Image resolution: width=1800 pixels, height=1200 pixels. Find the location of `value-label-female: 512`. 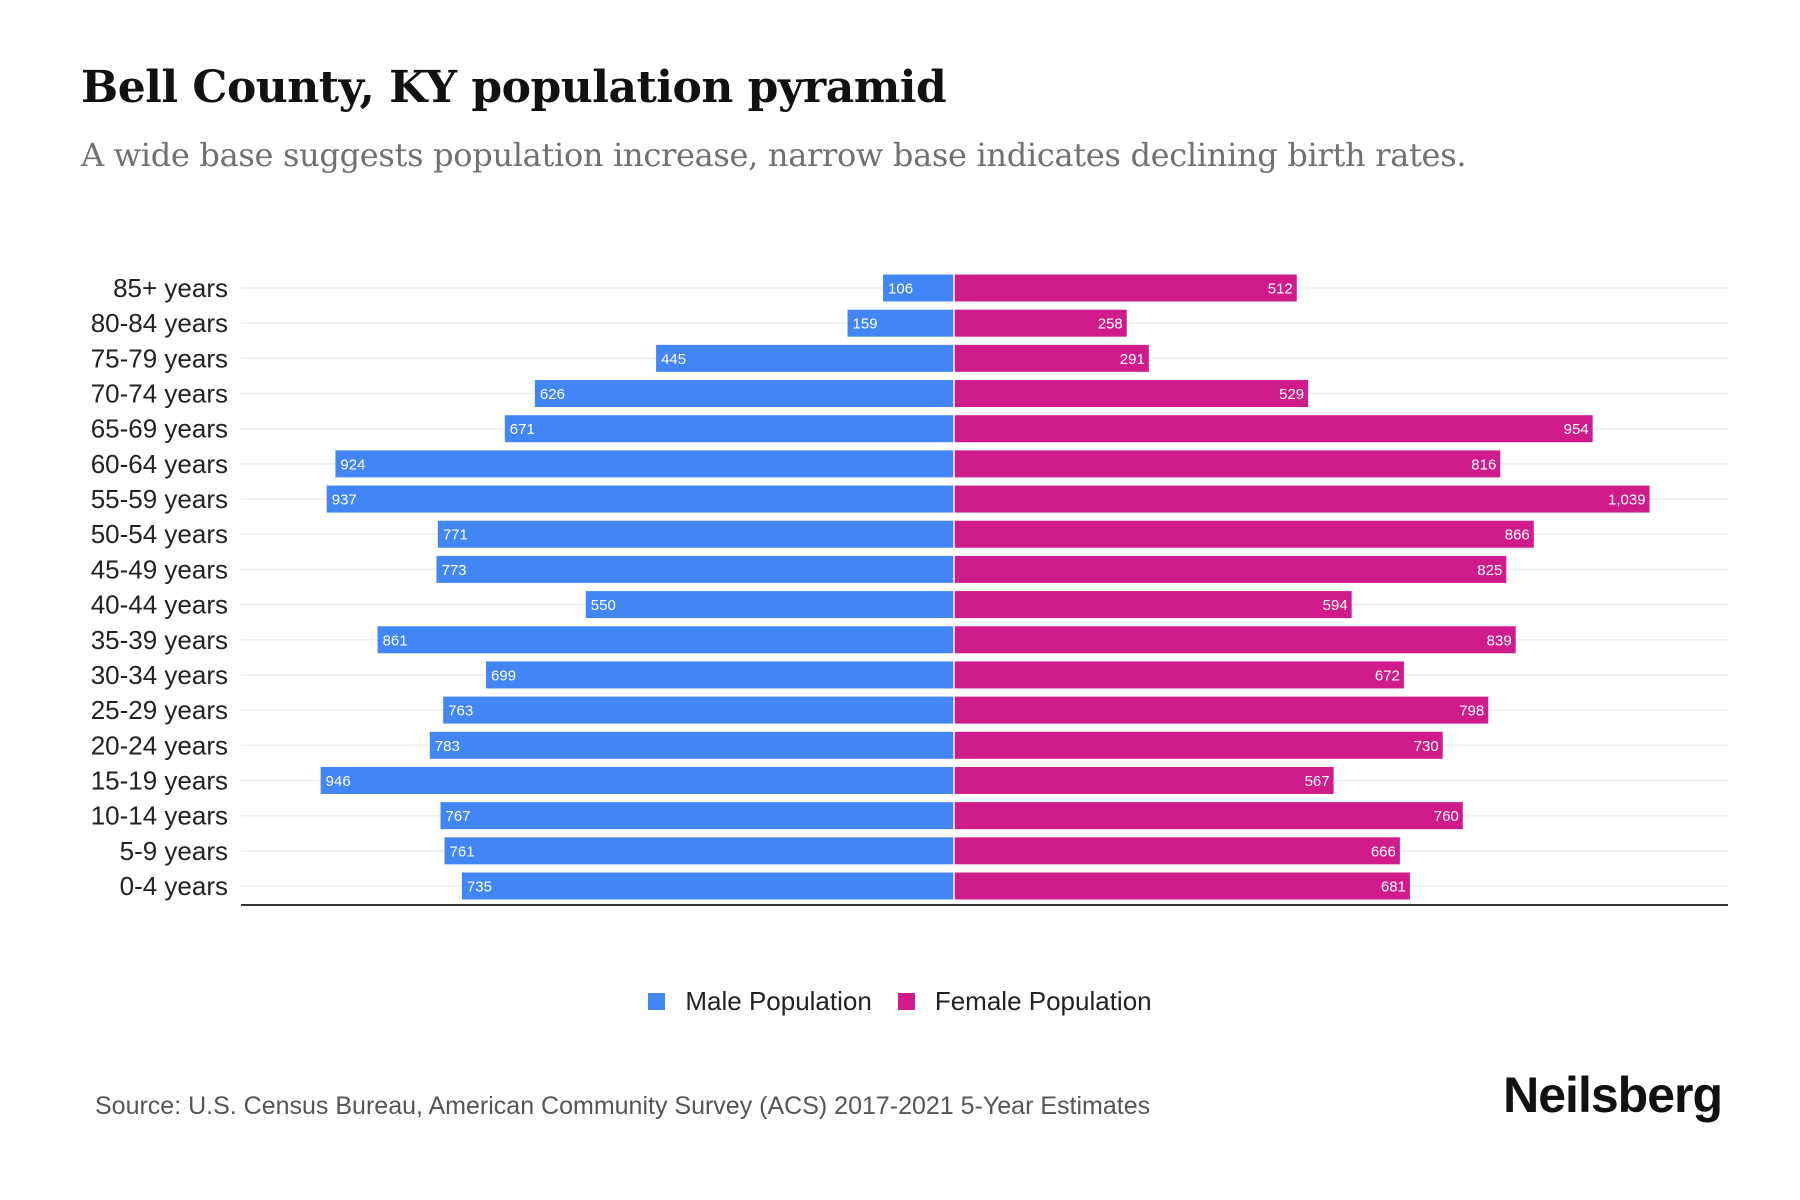

value-label-female: 512 is located at coordinates (1280, 289).